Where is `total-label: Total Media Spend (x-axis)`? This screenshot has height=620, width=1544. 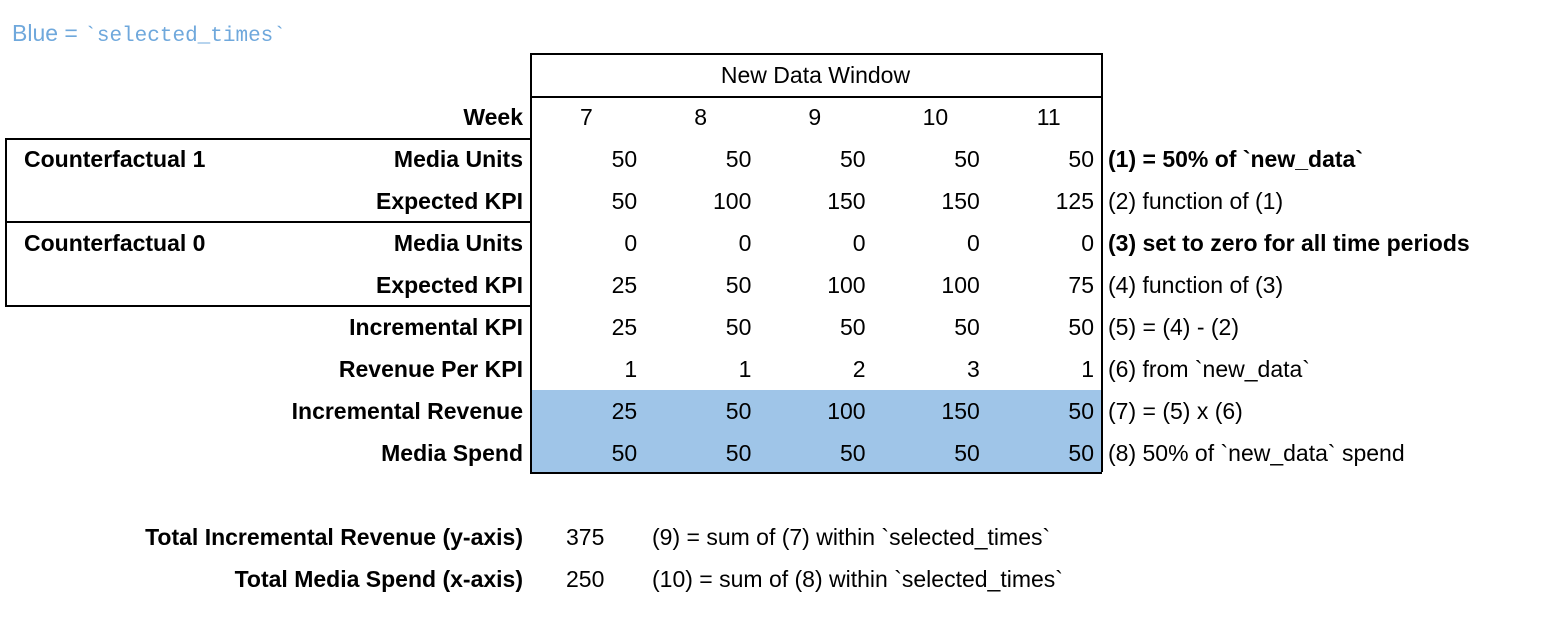
total-label: Total Media Spend (x-axis) is located at coordinates (378, 579).